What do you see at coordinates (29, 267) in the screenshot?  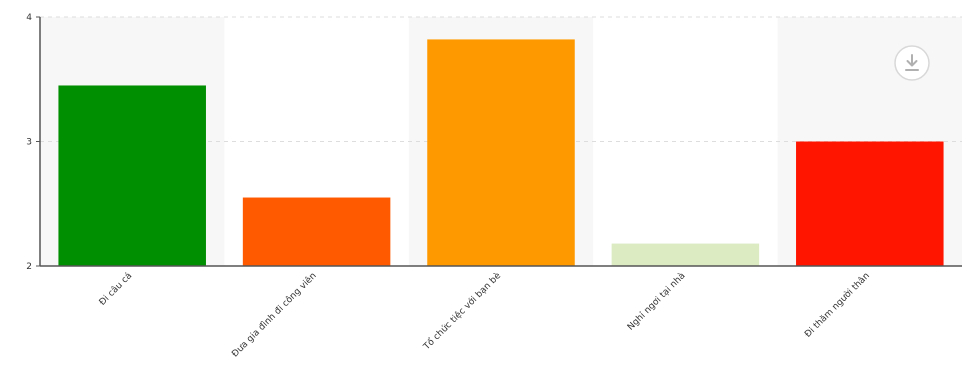 I see `y-tick-label: 2` at bounding box center [29, 267].